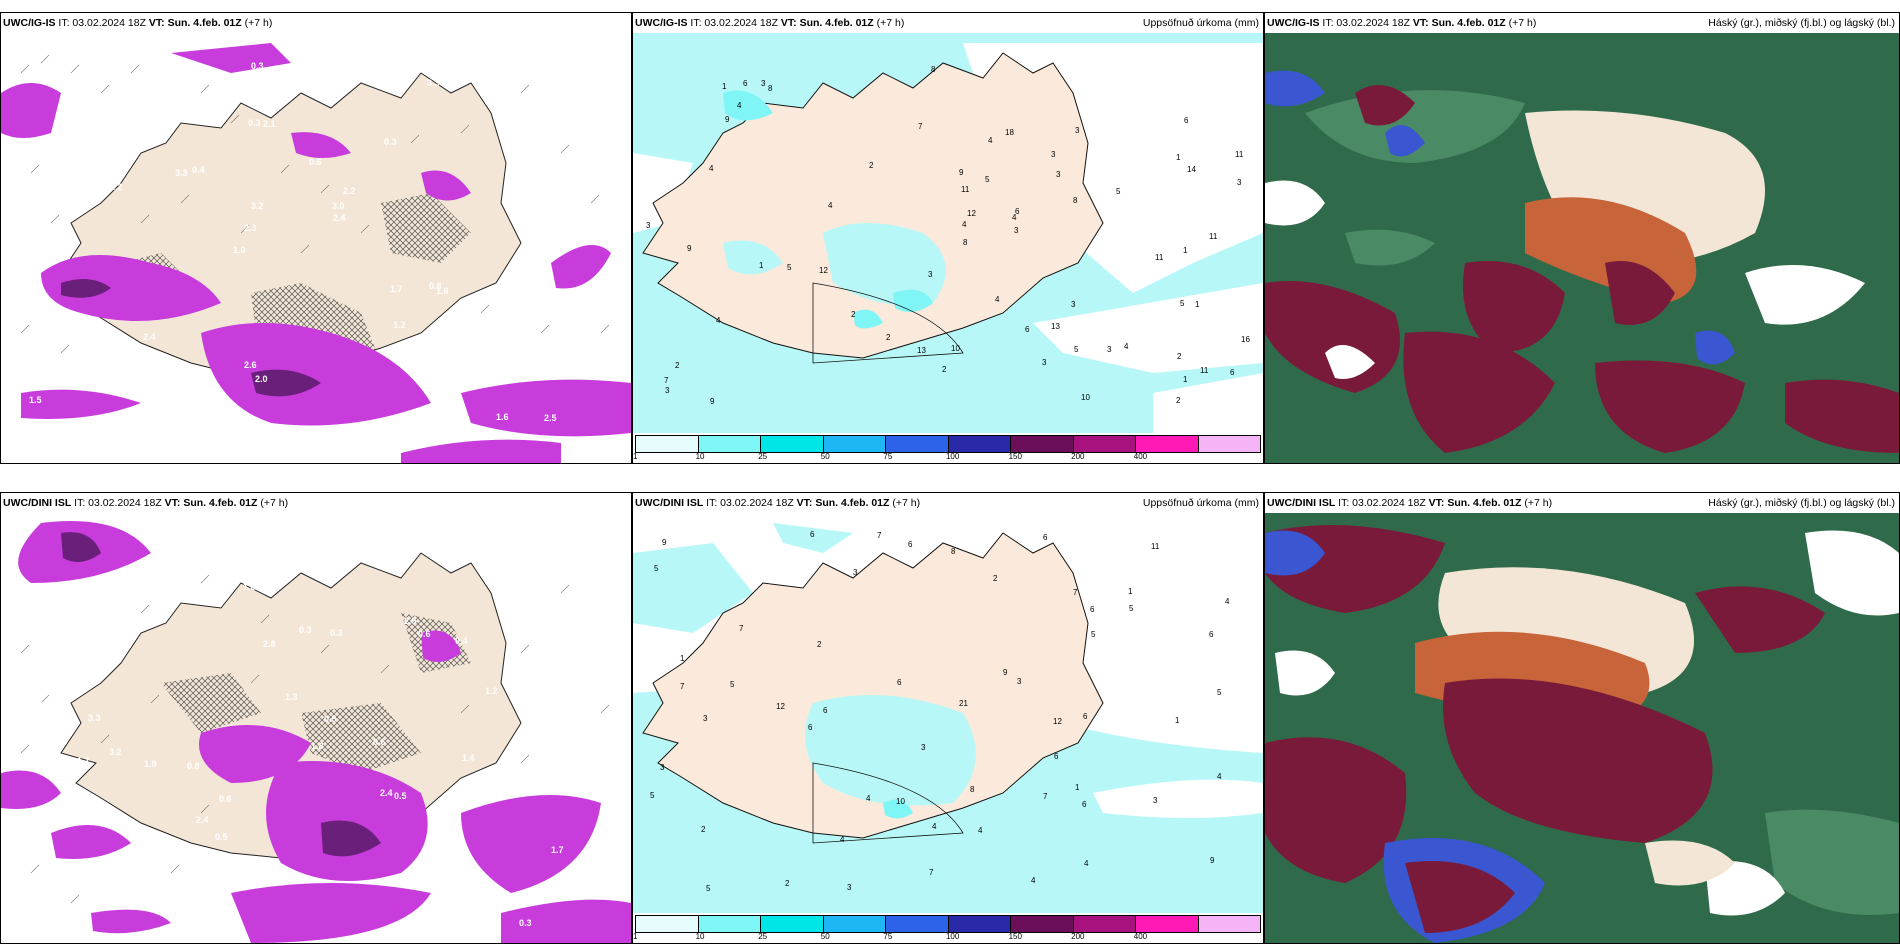  What do you see at coordinates (269, 124) in the screenshot?
I see `value-label: 2.1` at bounding box center [269, 124].